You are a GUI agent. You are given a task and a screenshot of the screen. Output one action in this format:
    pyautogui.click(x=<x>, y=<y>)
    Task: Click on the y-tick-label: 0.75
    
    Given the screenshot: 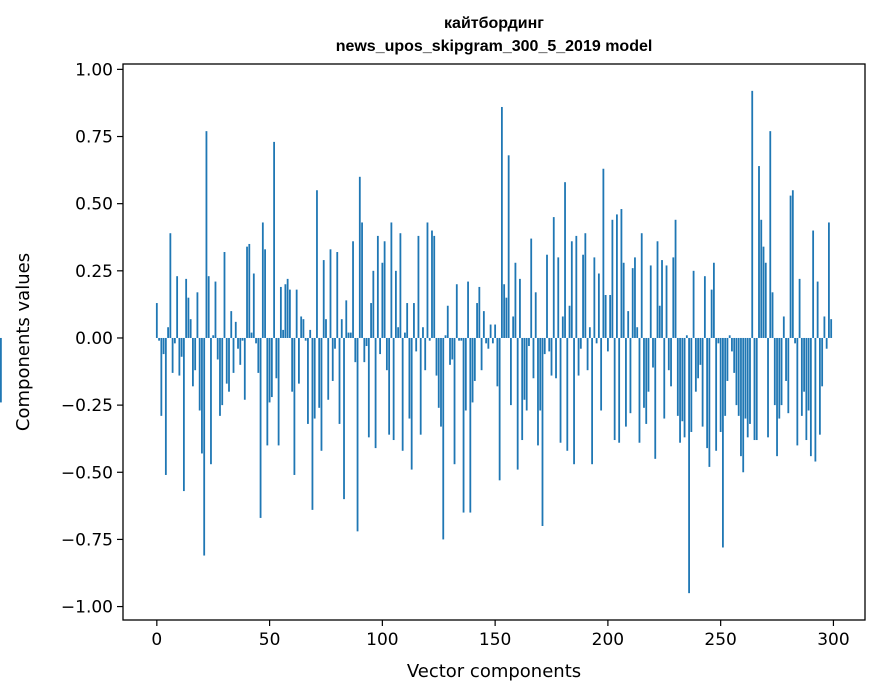 What is the action you would take?
    pyautogui.click(x=94, y=138)
    